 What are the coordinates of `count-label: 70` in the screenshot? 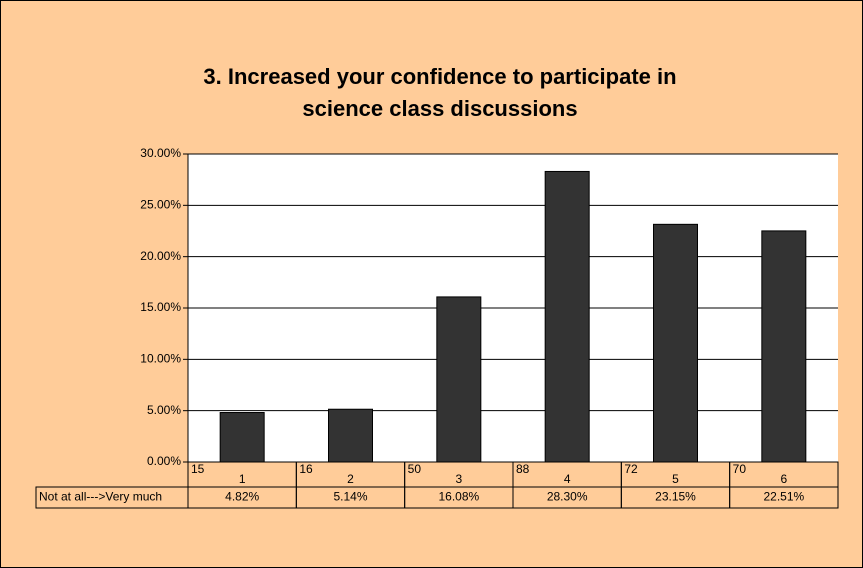 It's located at (740, 469).